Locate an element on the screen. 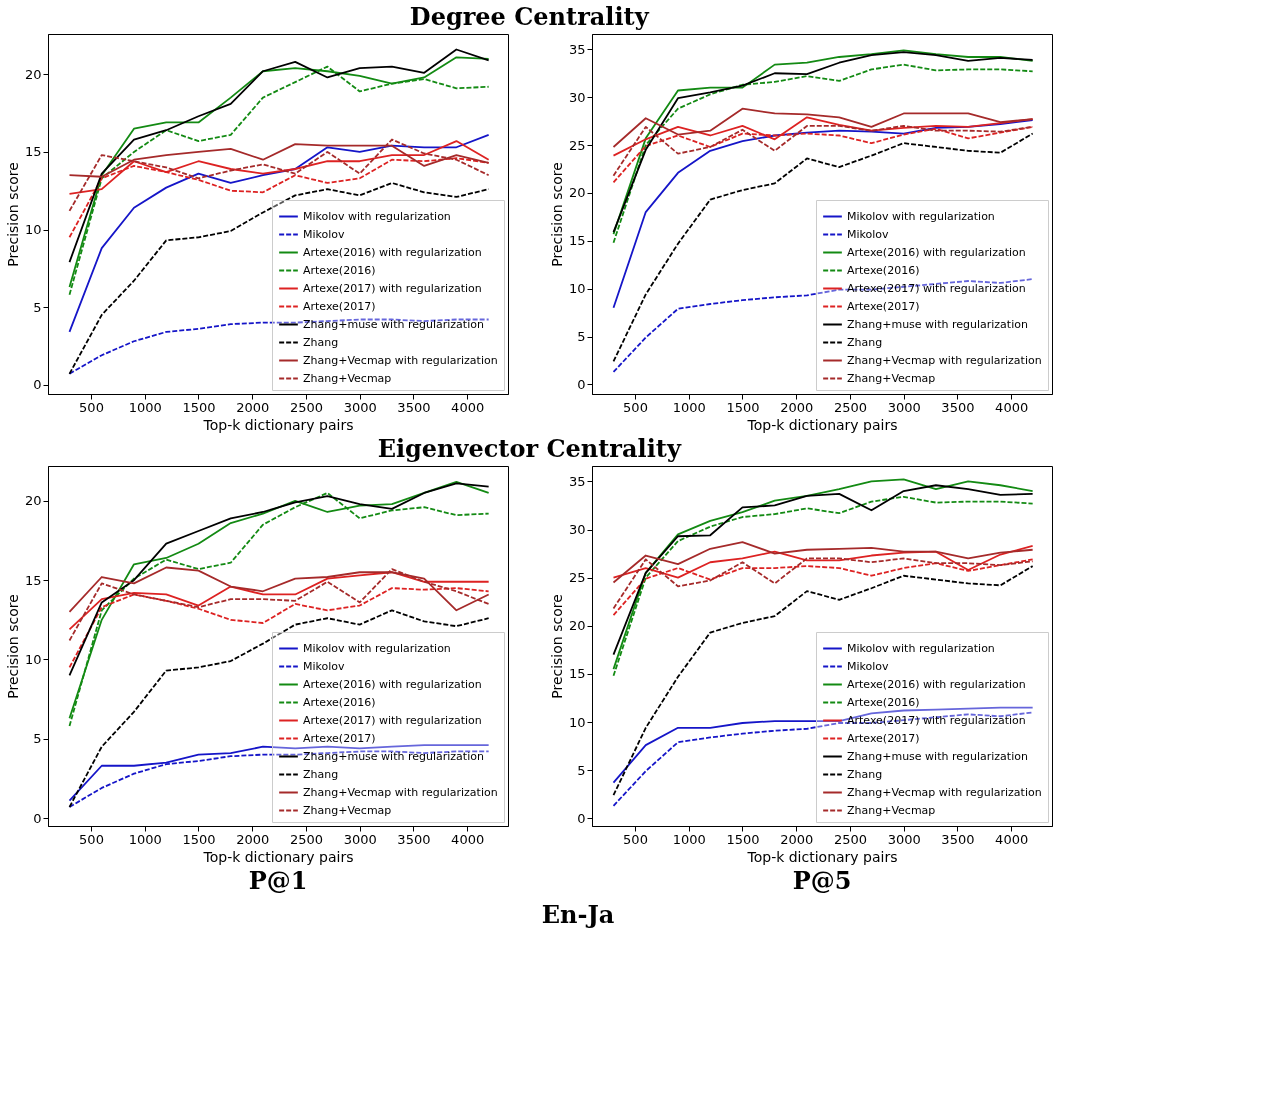 Image resolution: width=1268 pixels, height=1103 pixels. chart-title: Eigenvector Centrality is located at coordinates (529, 448).